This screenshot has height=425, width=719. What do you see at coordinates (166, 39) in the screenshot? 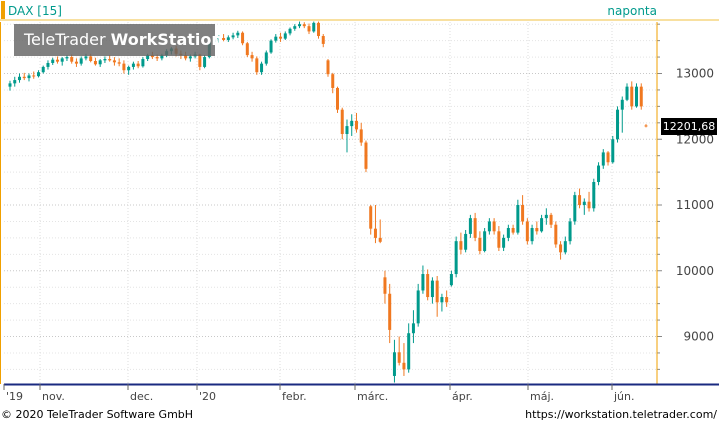
I see `watermark-brand-bold: WorkStation` at bounding box center [166, 39].